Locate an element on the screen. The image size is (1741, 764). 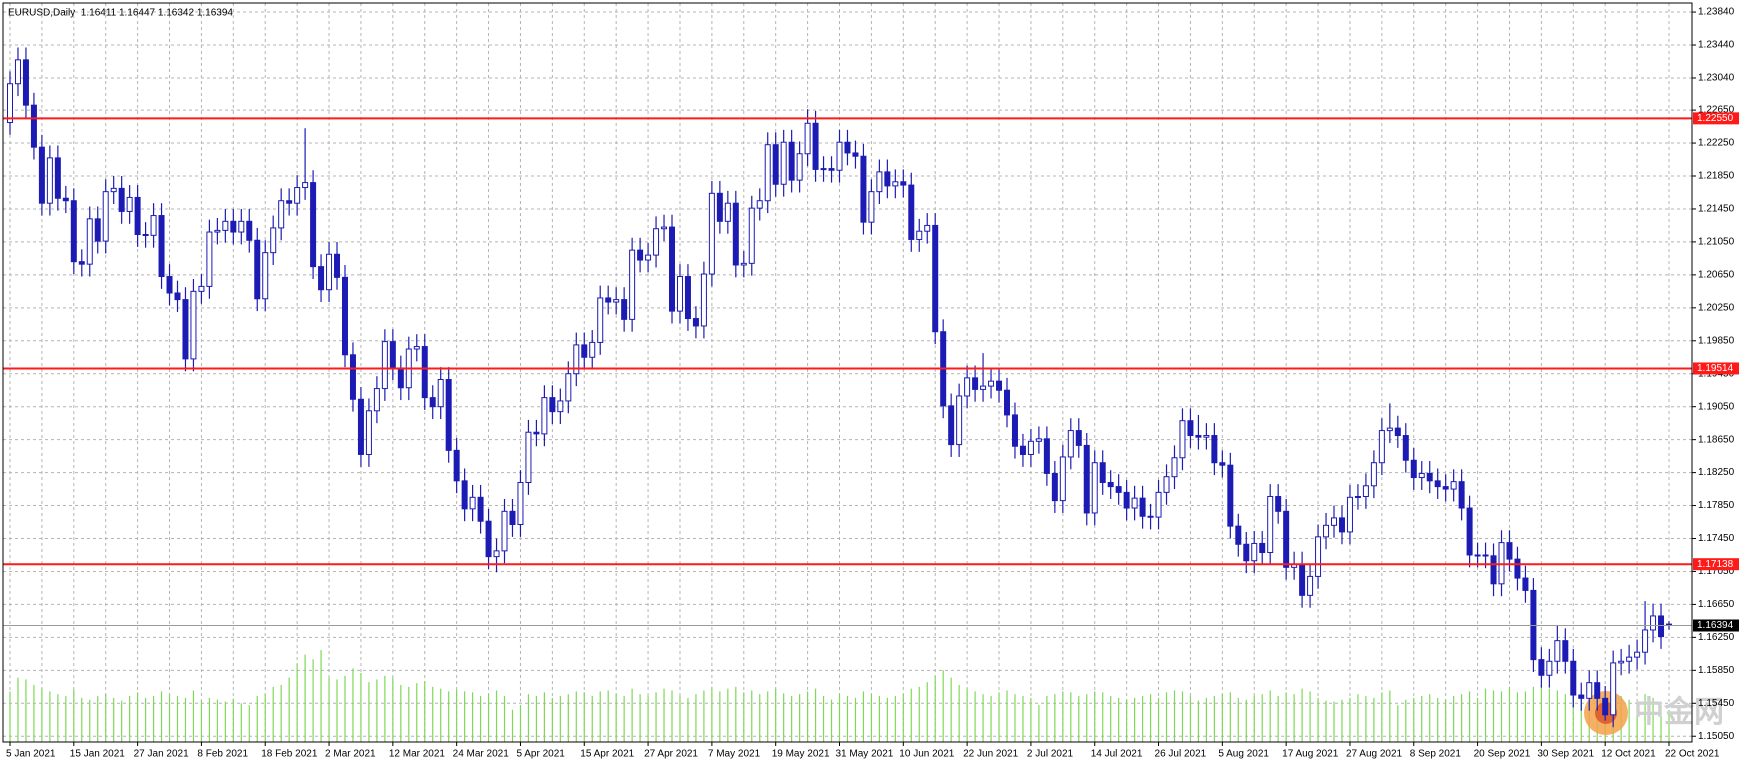
current-price-tag is located at coordinates (1716, 625).